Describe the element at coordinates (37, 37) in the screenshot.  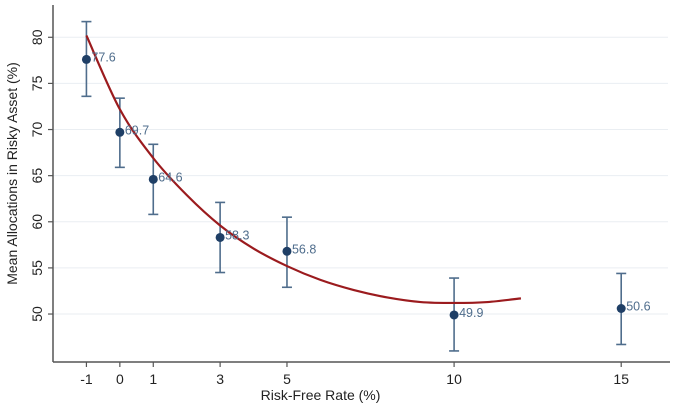
I see `y-tick-label: 80` at that location.